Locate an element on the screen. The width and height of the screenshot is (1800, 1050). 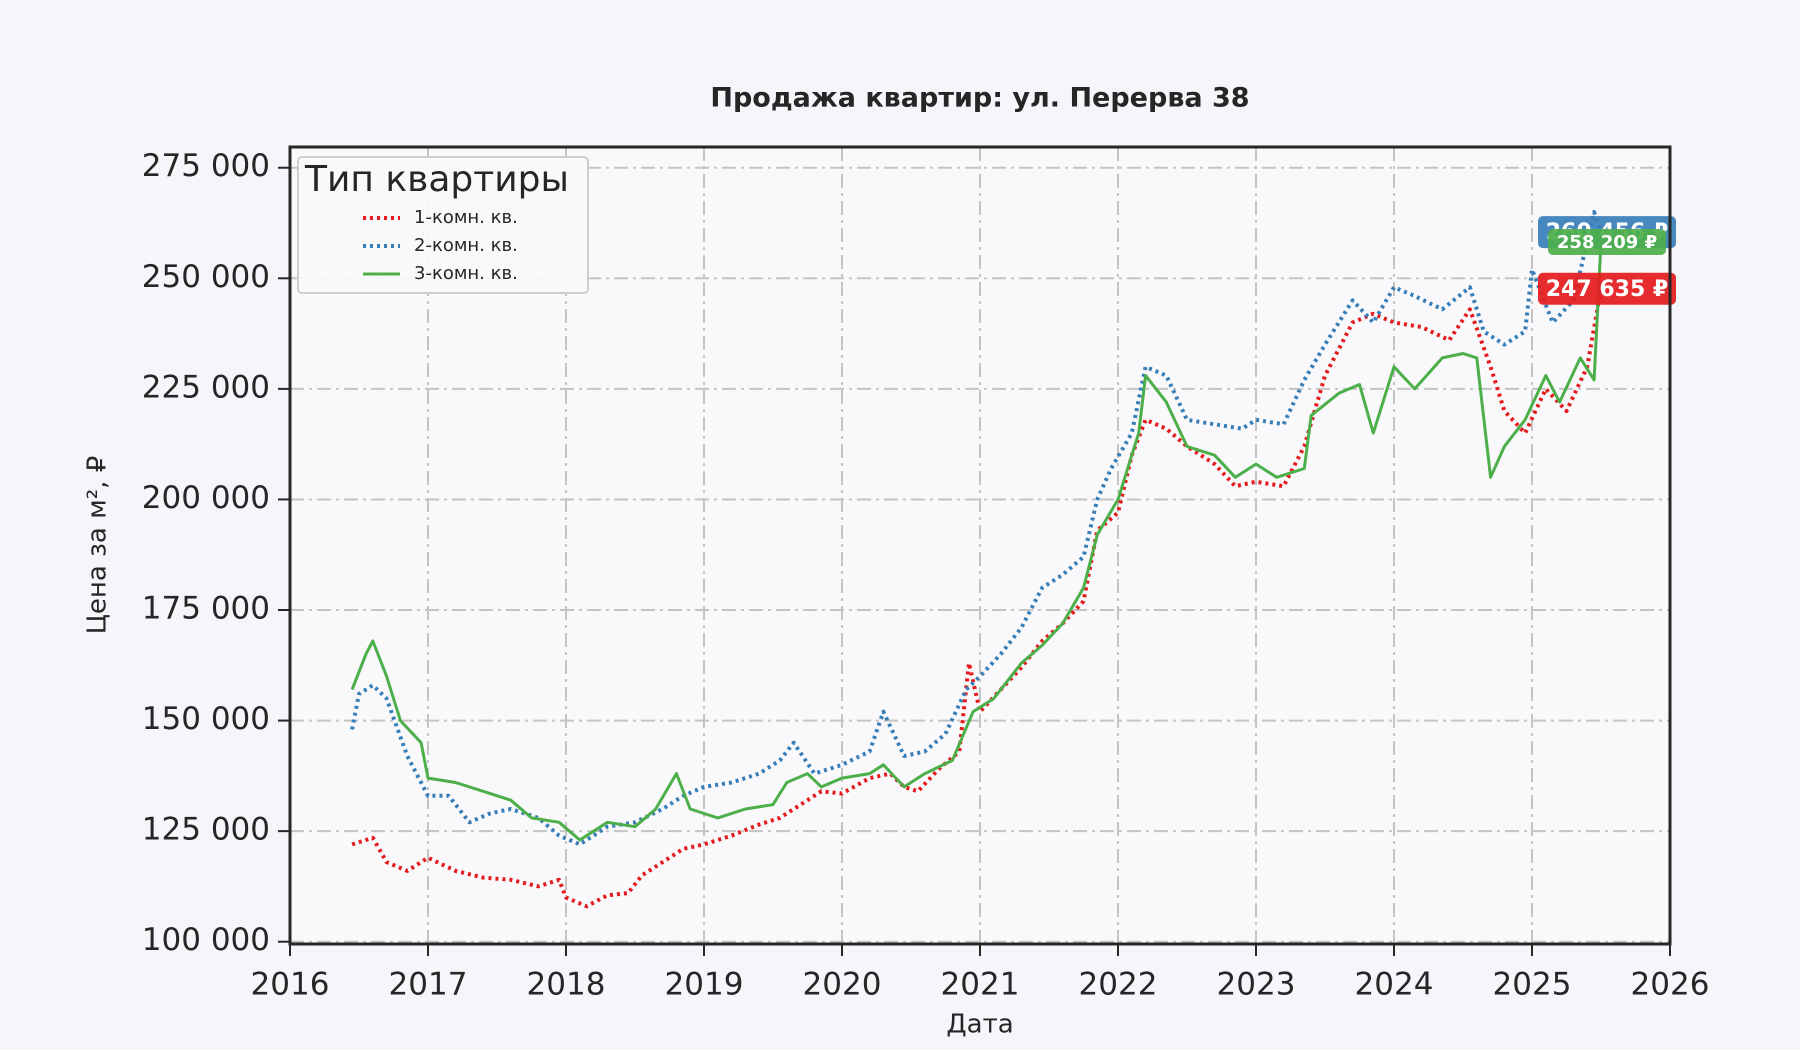
chart-title: Продажа квартир: ул. Перерва 38 is located at coordinates (979, 98).